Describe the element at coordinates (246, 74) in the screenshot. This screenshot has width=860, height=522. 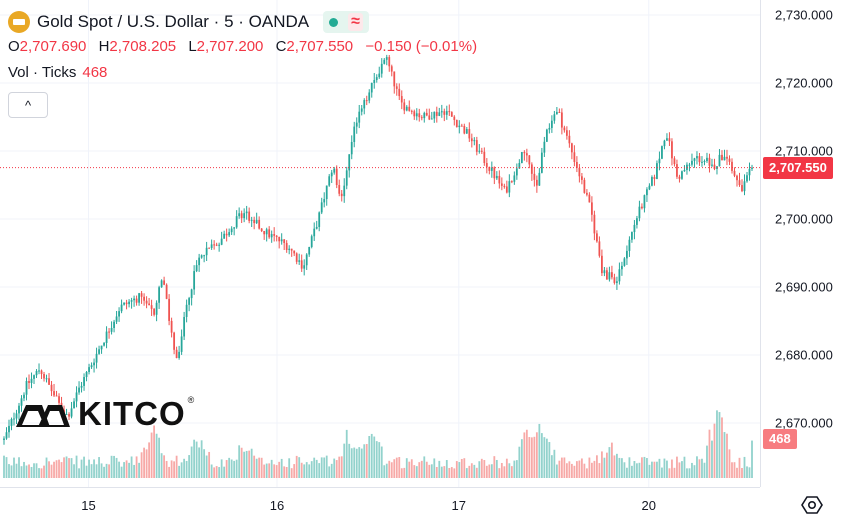
I see `volume-legend: Vol · Ticks 468` at that location.